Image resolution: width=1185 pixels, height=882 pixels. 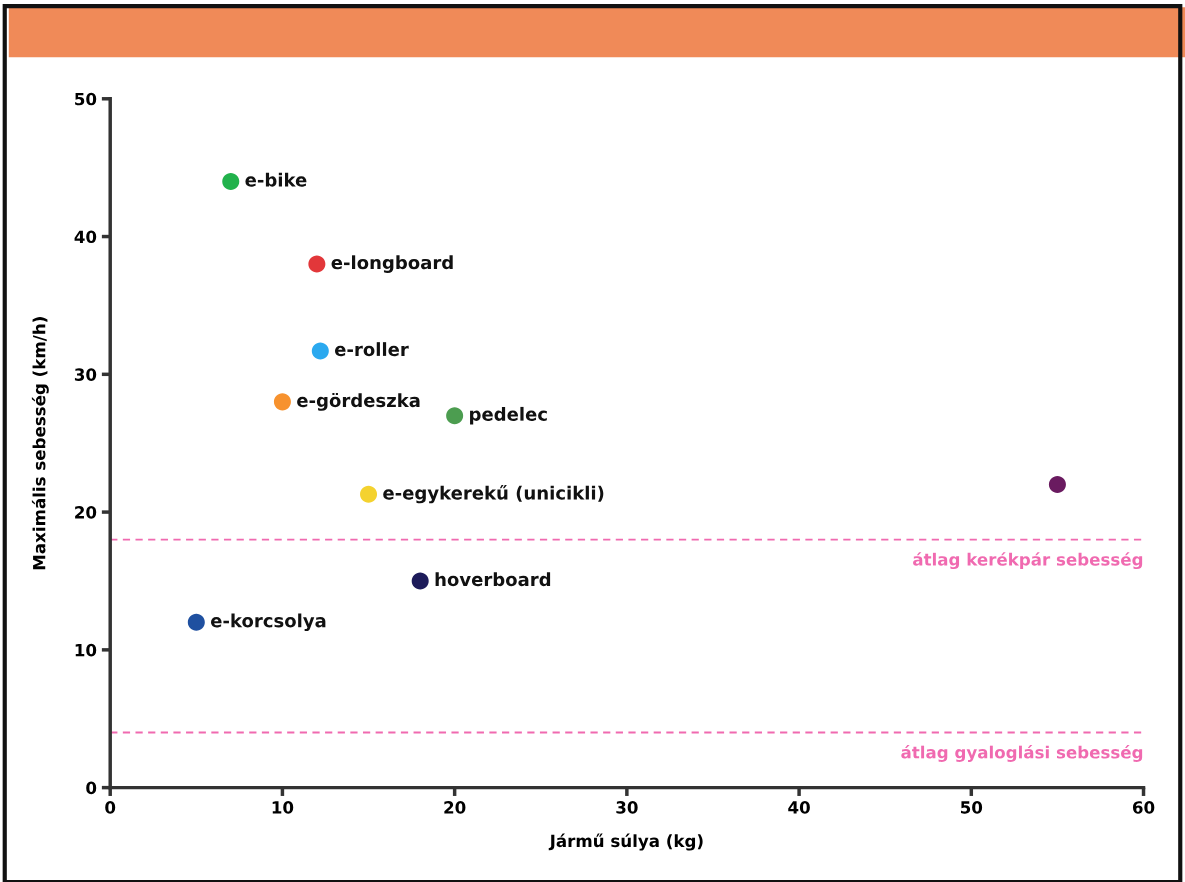 What do you see at coordinates (86, 512) in the screenshot?
I see `y-tick-label: 20` at bounding box center [86, 512].